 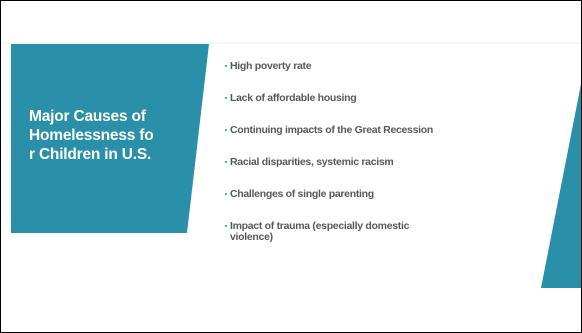 I want to click on bullet-text: Challenges of single parenting, so click(x=302, y=194).